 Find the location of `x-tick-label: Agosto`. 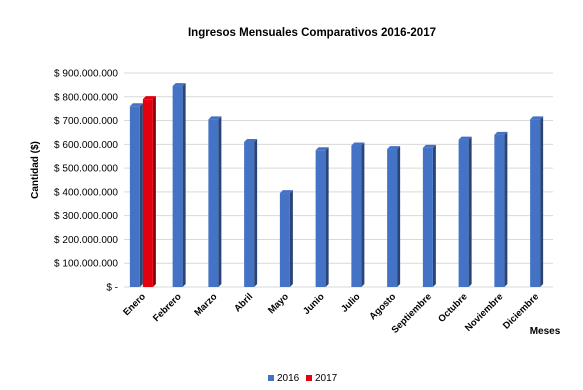

x-tick-label: Agosto is located at coordinates (382, 306).